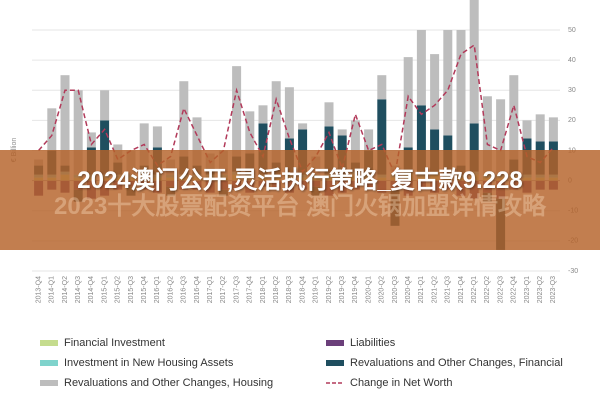 This screenshot has height=400, width=600. What do you see at coordinates (572, 30) in the screenshot?
I see `y-tick-label: 50` at bounding box center [572, 30].